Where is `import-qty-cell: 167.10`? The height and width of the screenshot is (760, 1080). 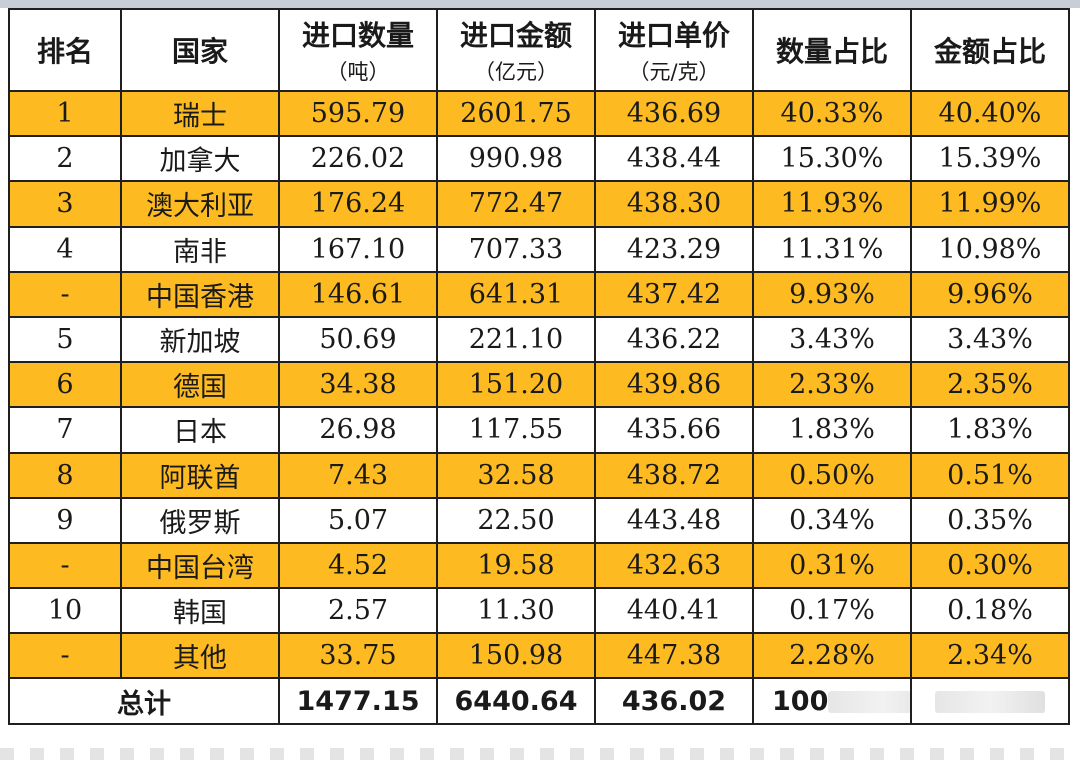 import-qty-cell: 167.10 is located at coordinates (358, 249).